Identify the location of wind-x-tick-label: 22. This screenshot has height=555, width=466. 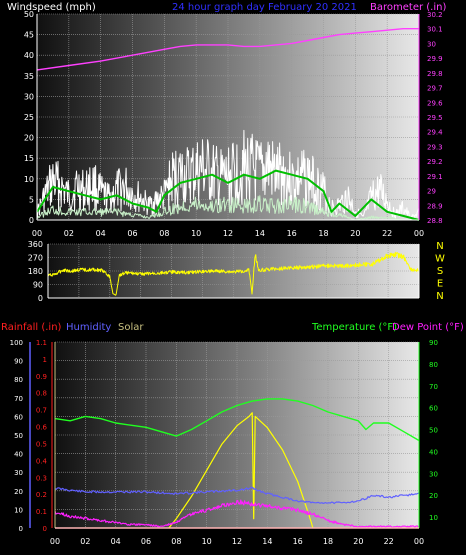
(387, 233).